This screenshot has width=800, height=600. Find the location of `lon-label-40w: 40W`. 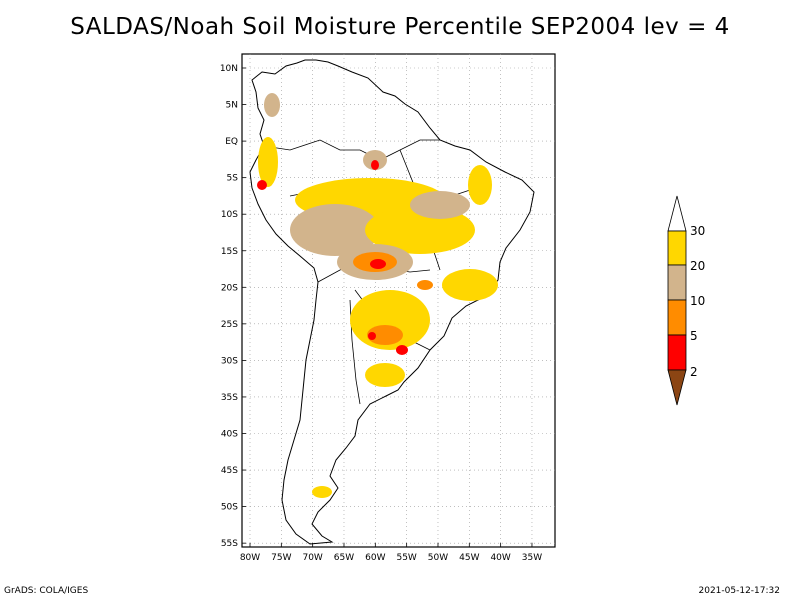

lon-label-40w: 40W is located at coordinates (500, 558).